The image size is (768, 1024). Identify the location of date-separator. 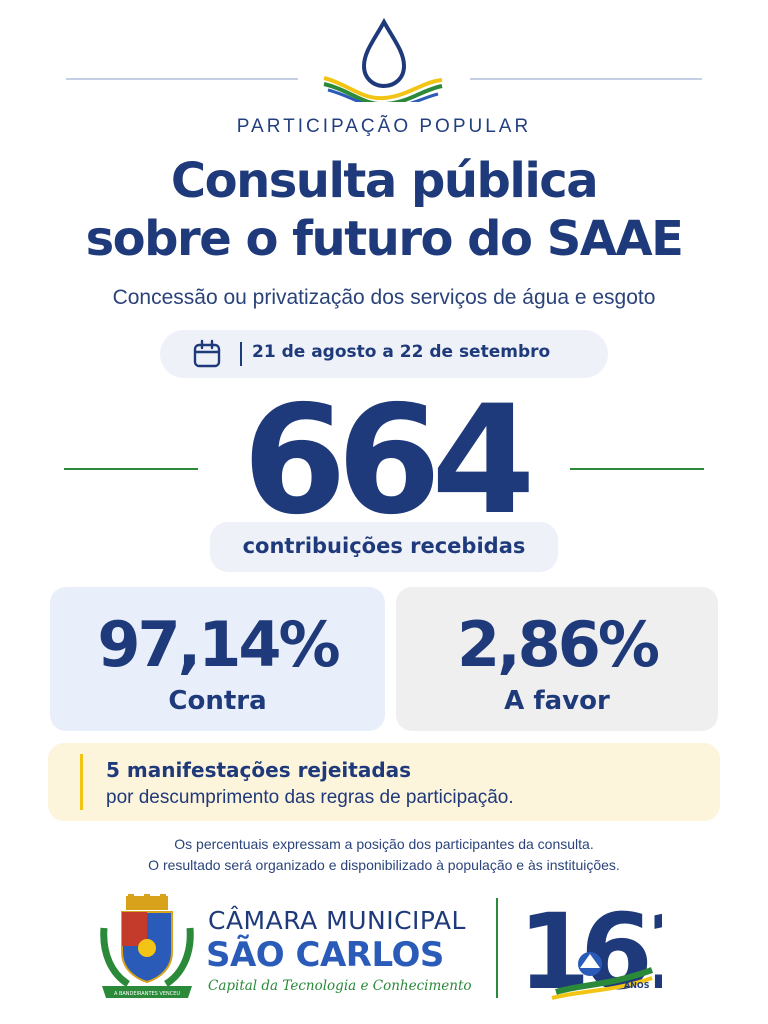
(241, 354).